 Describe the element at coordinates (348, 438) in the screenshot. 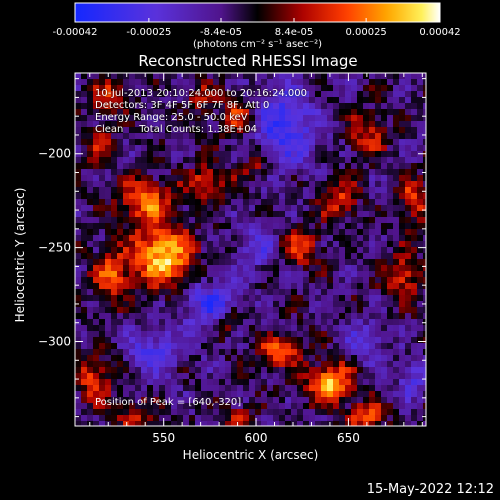

I see `x-tick-label: 650` at that location.